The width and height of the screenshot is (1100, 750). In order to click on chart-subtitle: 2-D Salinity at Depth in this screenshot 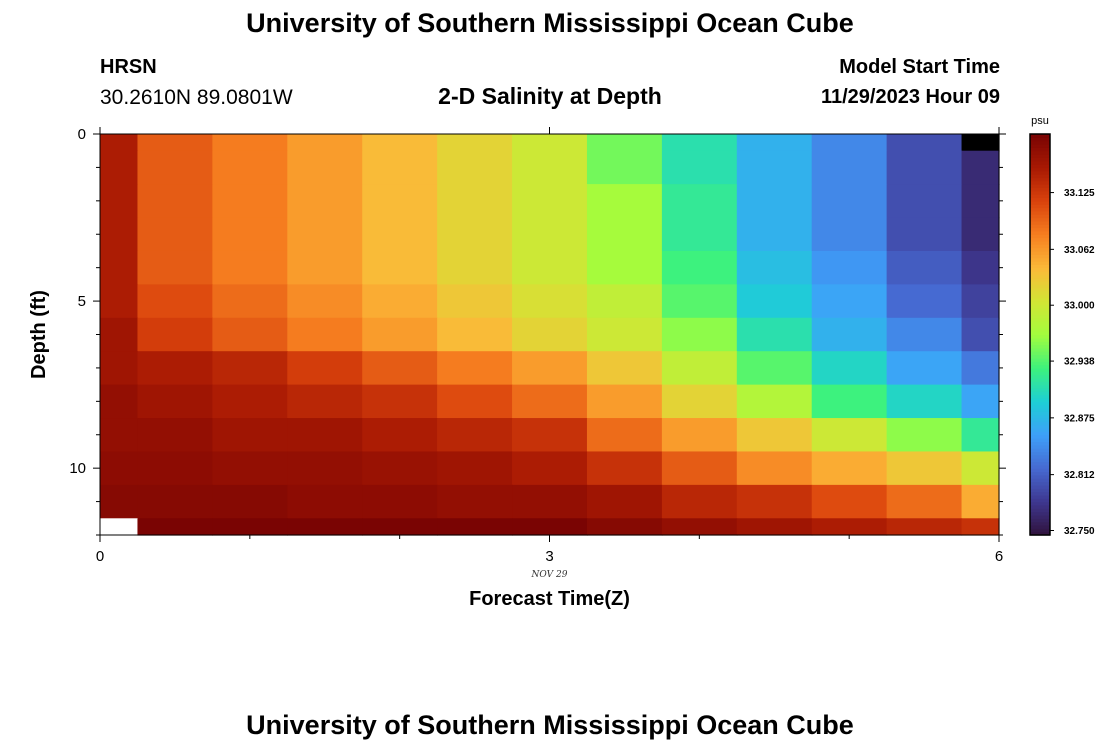, I will do `click(550, 96)`.